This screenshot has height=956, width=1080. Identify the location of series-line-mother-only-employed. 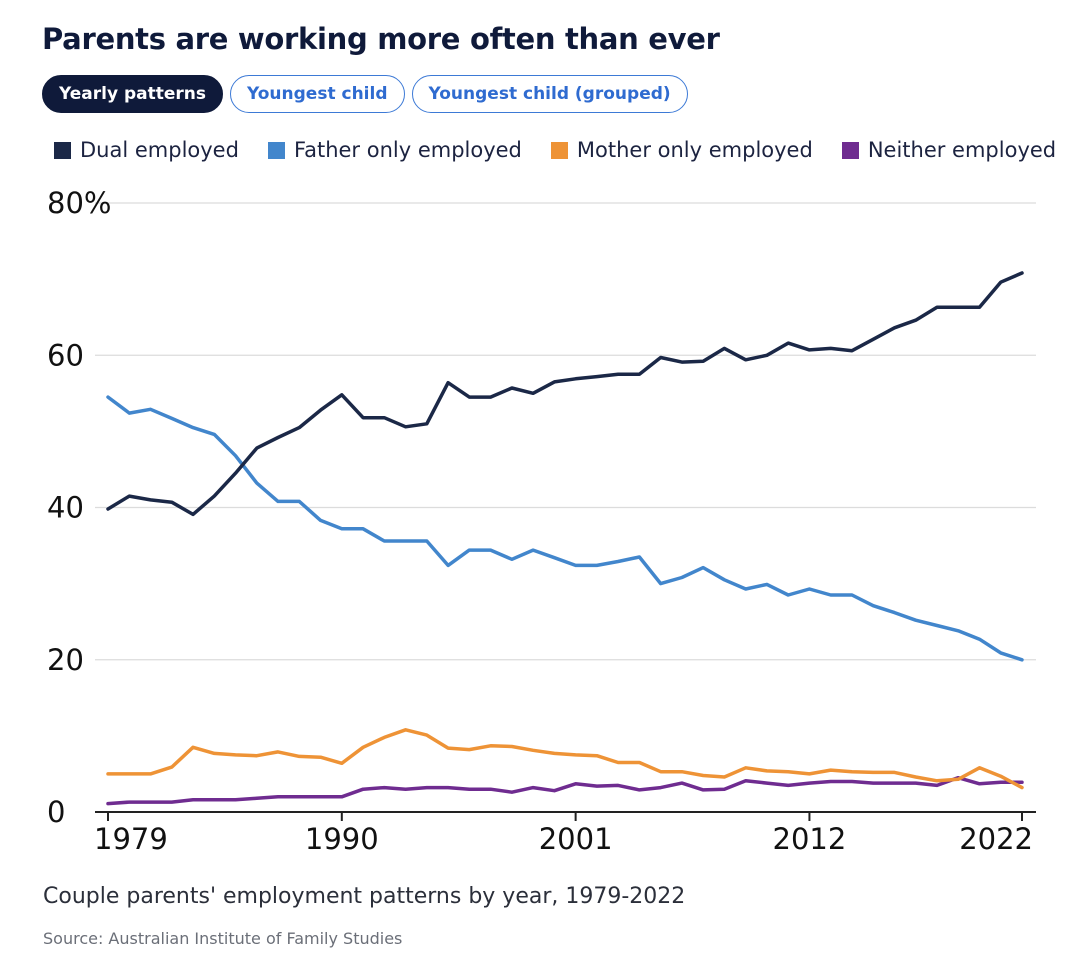
(565, 759).